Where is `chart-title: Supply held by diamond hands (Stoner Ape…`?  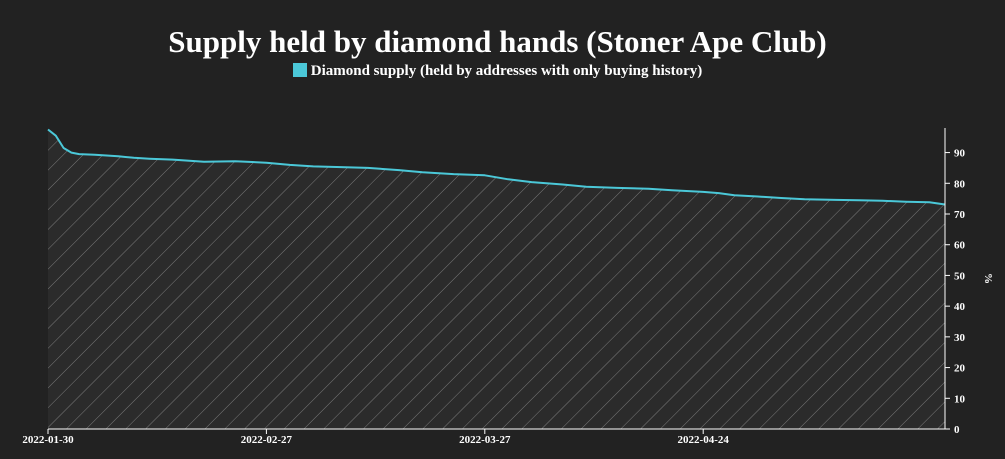 chart-title: Supply held by diamond hands (Stoner Ape… is located at coordinates (497, 41).